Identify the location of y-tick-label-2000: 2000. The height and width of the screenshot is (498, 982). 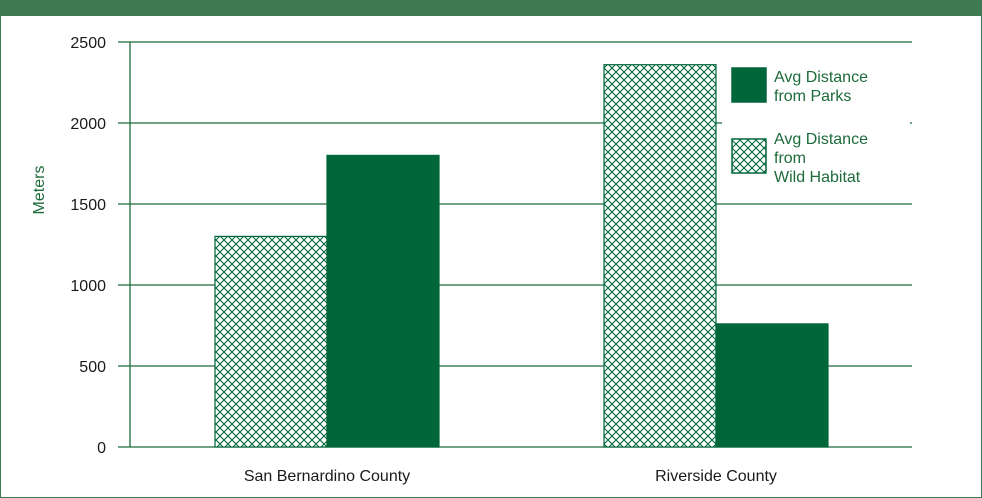
(88, 124).